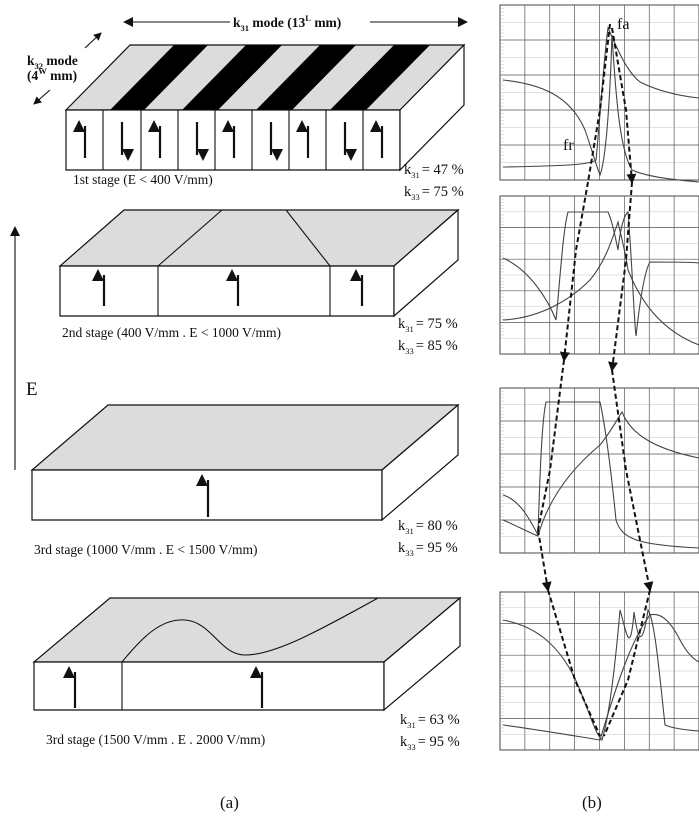 The height and width of the screenshot is (827, 699). Describe the element at coordinates (623, 24) in the screenshot. I see `fa-label: fa` at that location.